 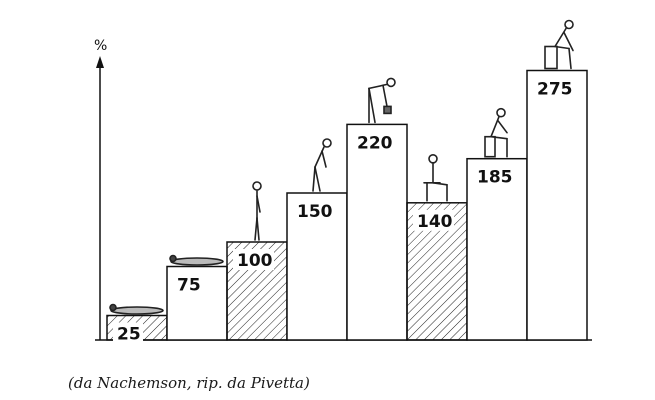 I want to click on bar: 100, so click(x=257, y=261).